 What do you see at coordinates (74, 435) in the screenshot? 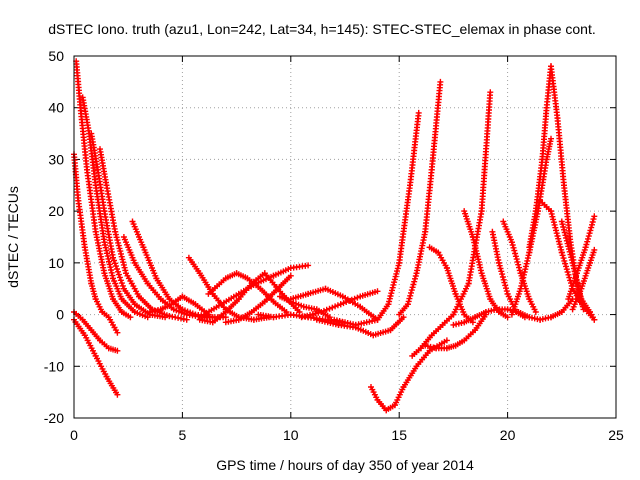
I see `x-tick-label: 0` at bounding box center [74, 435].